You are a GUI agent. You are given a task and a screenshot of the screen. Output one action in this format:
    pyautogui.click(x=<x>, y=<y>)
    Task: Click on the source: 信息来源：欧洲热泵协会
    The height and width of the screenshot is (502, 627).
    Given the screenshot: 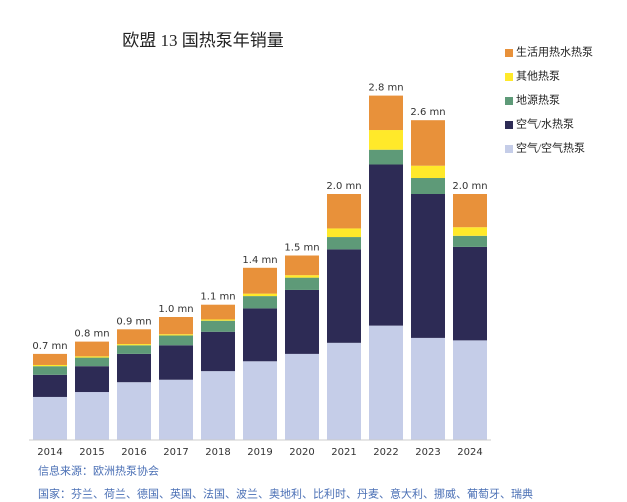 What is the action you would take?
    pyautogui.click(x=98, y=471)
    